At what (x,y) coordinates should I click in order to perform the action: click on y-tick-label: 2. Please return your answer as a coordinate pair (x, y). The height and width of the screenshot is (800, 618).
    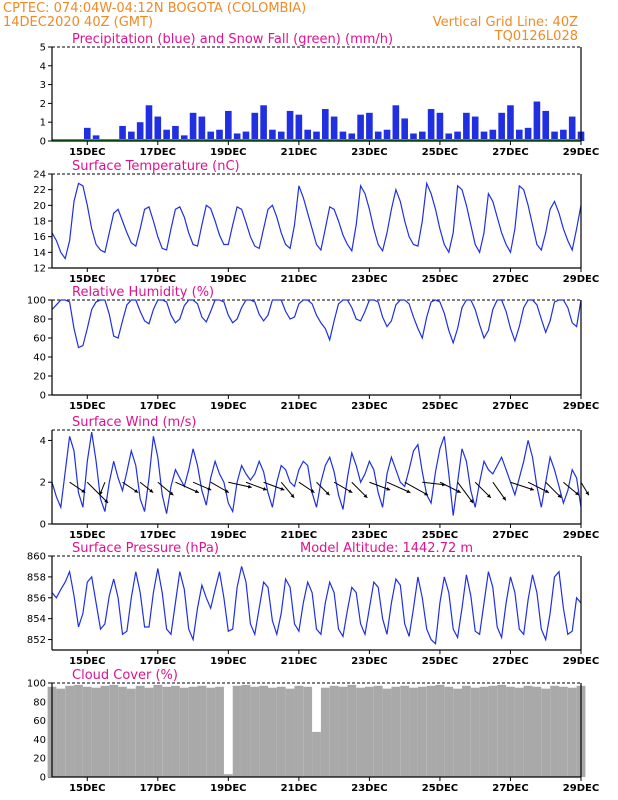
    Looking at the image, I should click on (43, 483).